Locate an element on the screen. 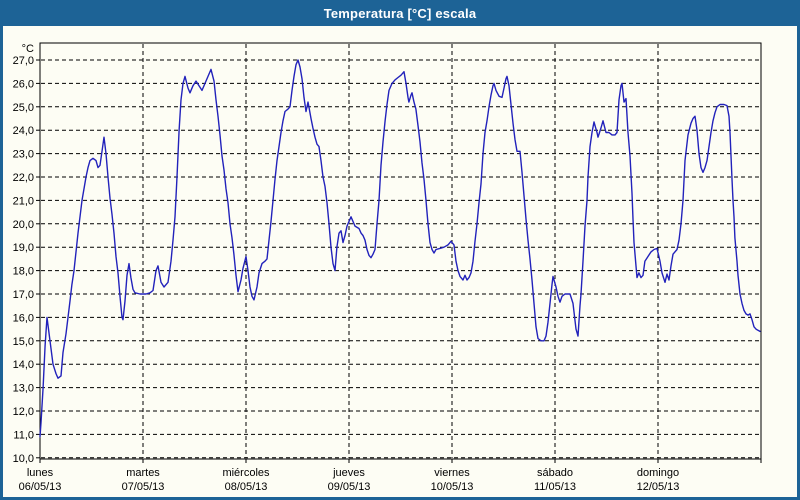  y-tick-label: 18,0 is located at coordinates (23, 272).